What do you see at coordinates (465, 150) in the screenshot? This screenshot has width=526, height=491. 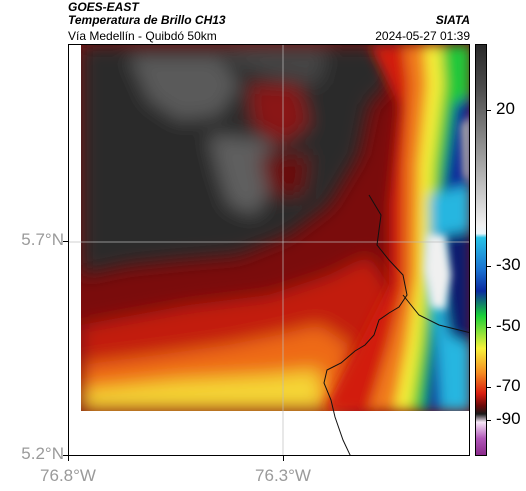 I see `field-east-gray` at bounding box center [465, 150].